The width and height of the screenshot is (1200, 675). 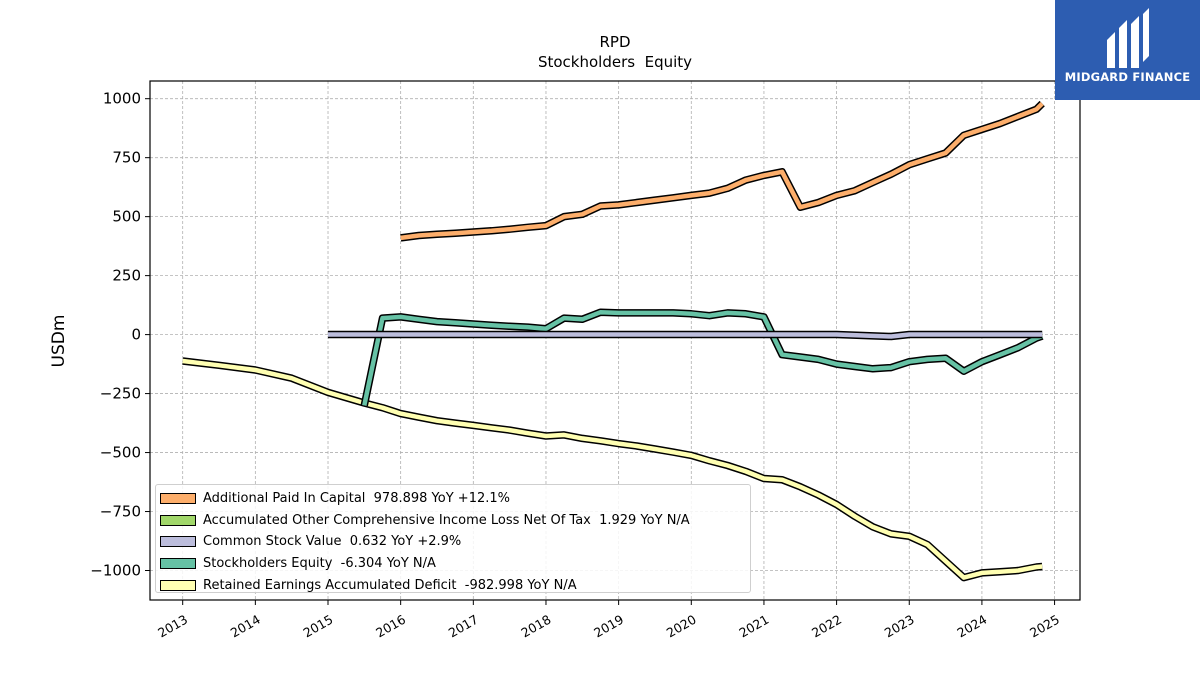 I want to click on x-tick-label: 2013, so click(x=172, y=626).